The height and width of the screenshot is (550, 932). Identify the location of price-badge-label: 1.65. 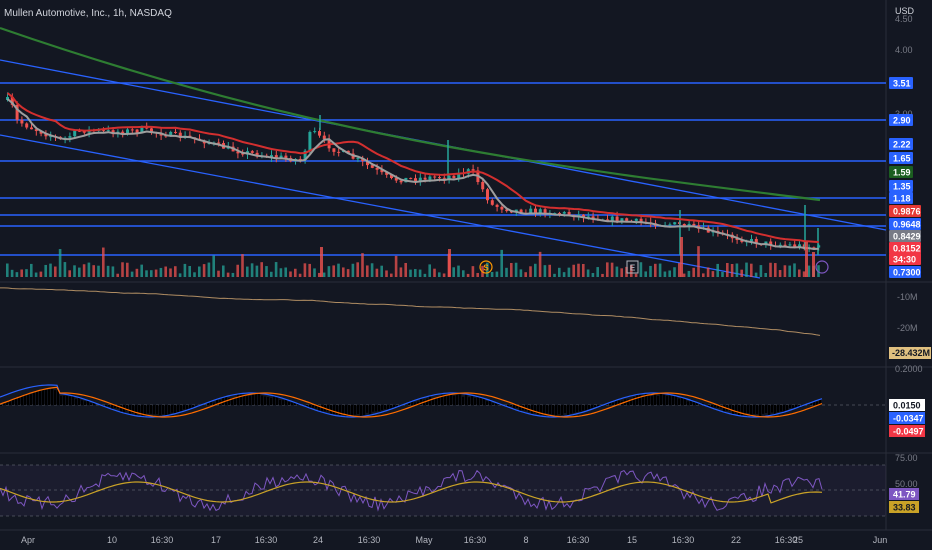
(902, 159).